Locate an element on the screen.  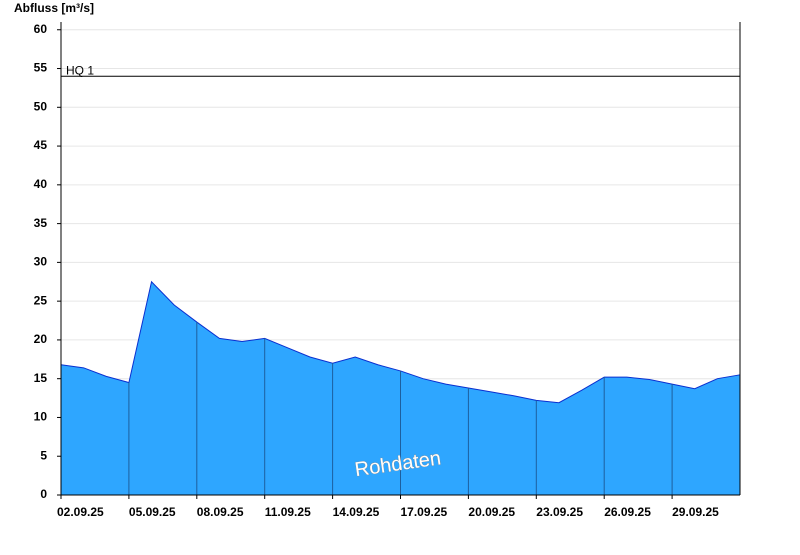
x-tick-label: 14.09.25 is located at coordinates (356, 512).